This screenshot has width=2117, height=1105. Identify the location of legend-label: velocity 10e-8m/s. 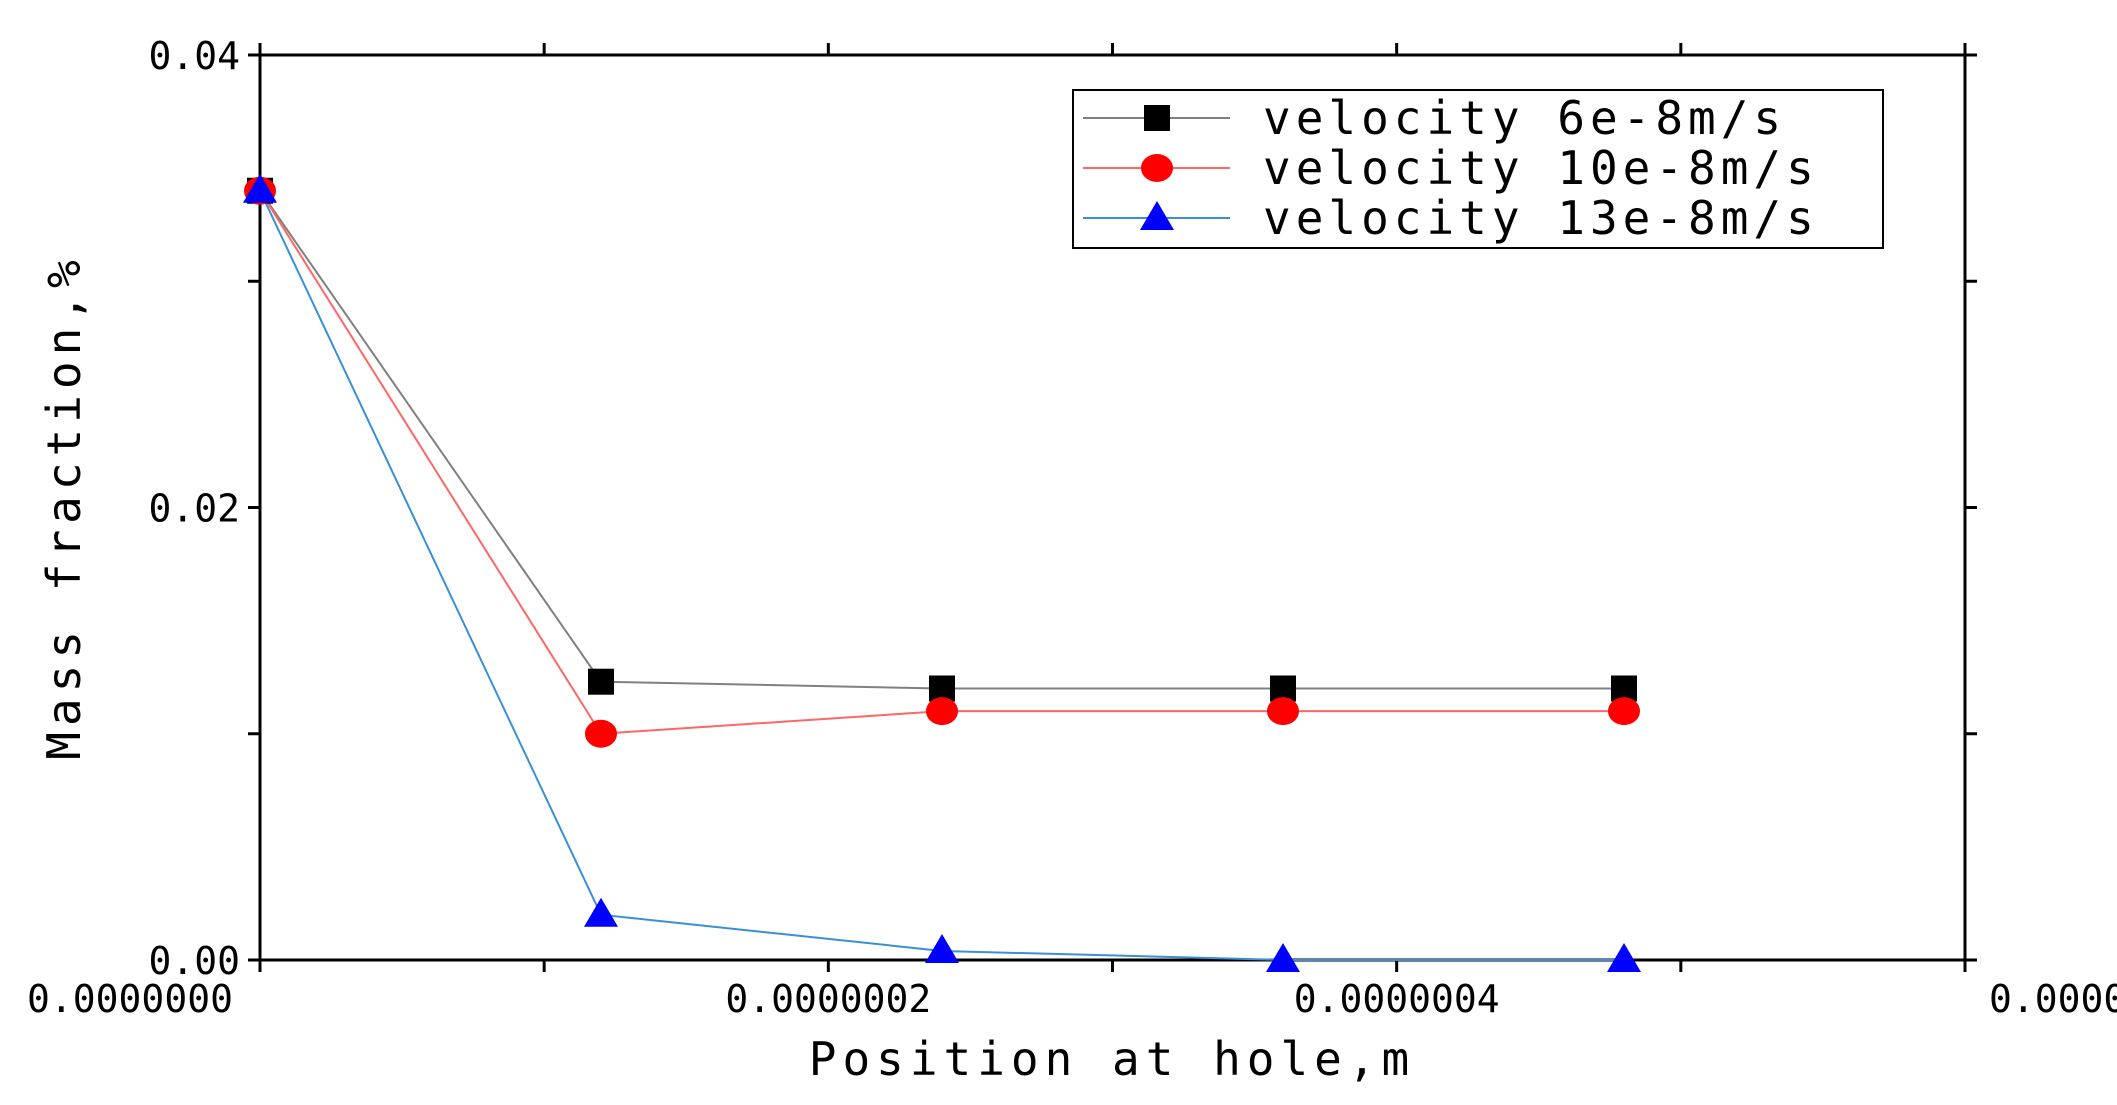
(1541, 168).